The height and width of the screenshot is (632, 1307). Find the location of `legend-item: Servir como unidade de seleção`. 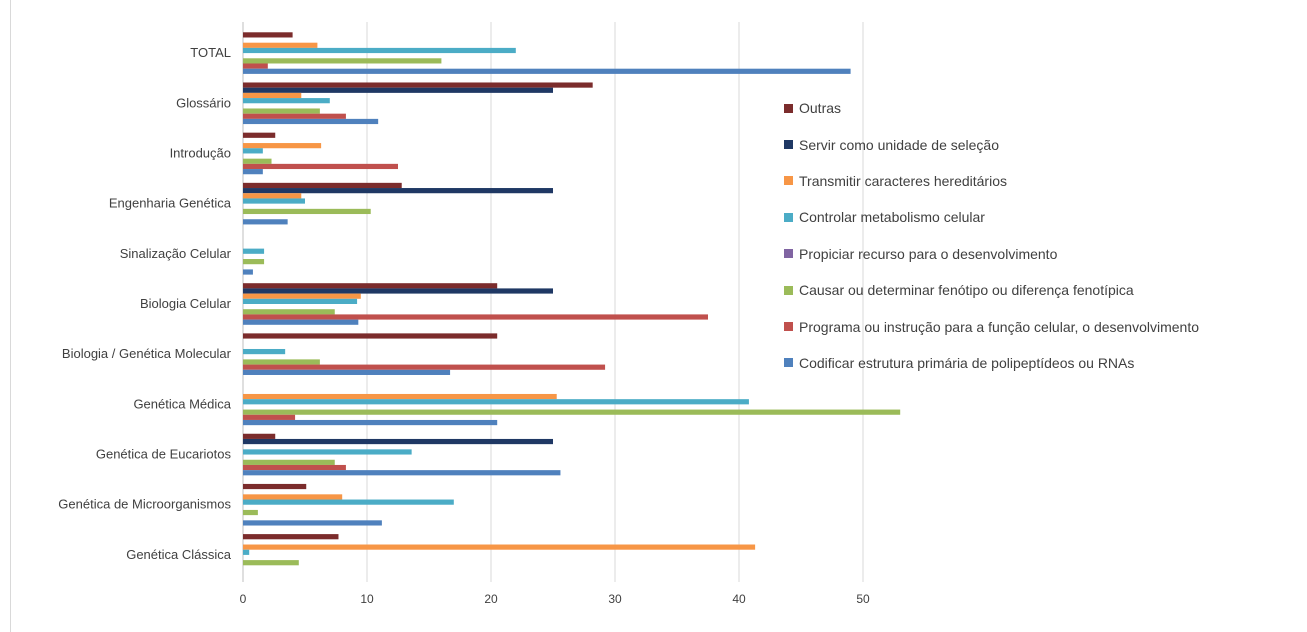

legend-item: Servir como unidade de seleção is located at coordinates (1044, 144).